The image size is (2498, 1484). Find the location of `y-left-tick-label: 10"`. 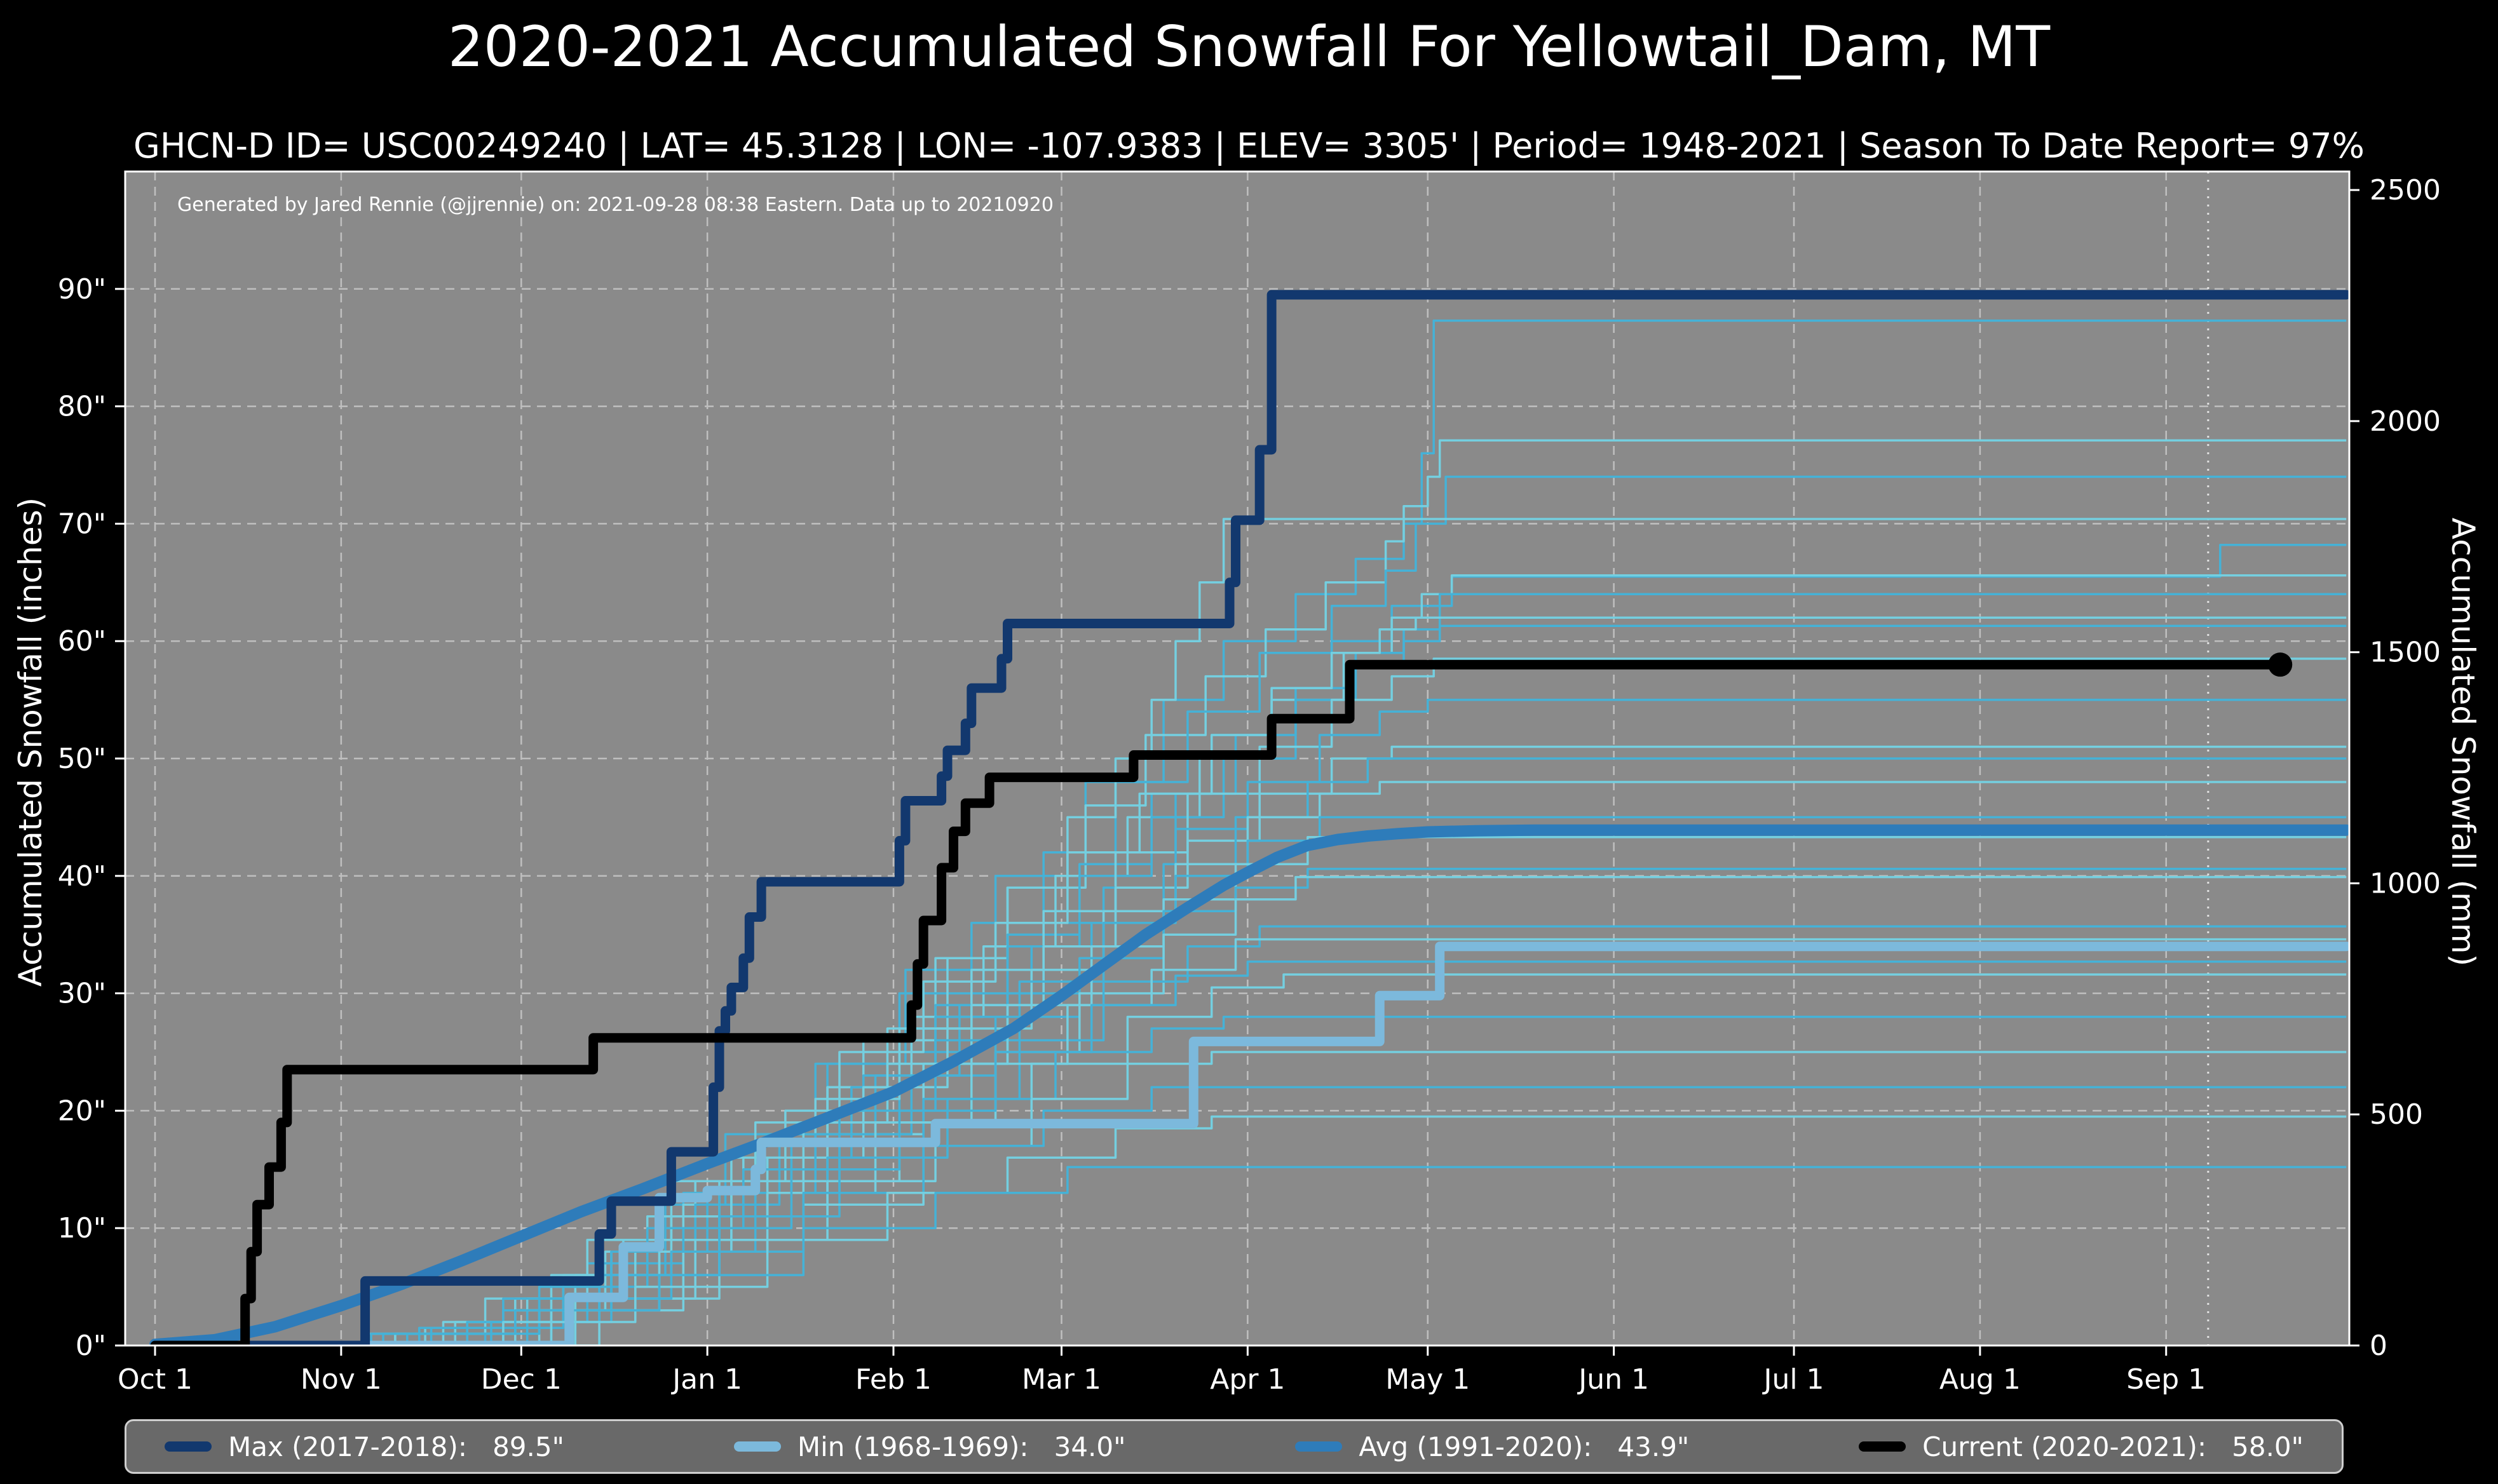

y-left-tick-label: 10" is located at coordinates (82, 1228).